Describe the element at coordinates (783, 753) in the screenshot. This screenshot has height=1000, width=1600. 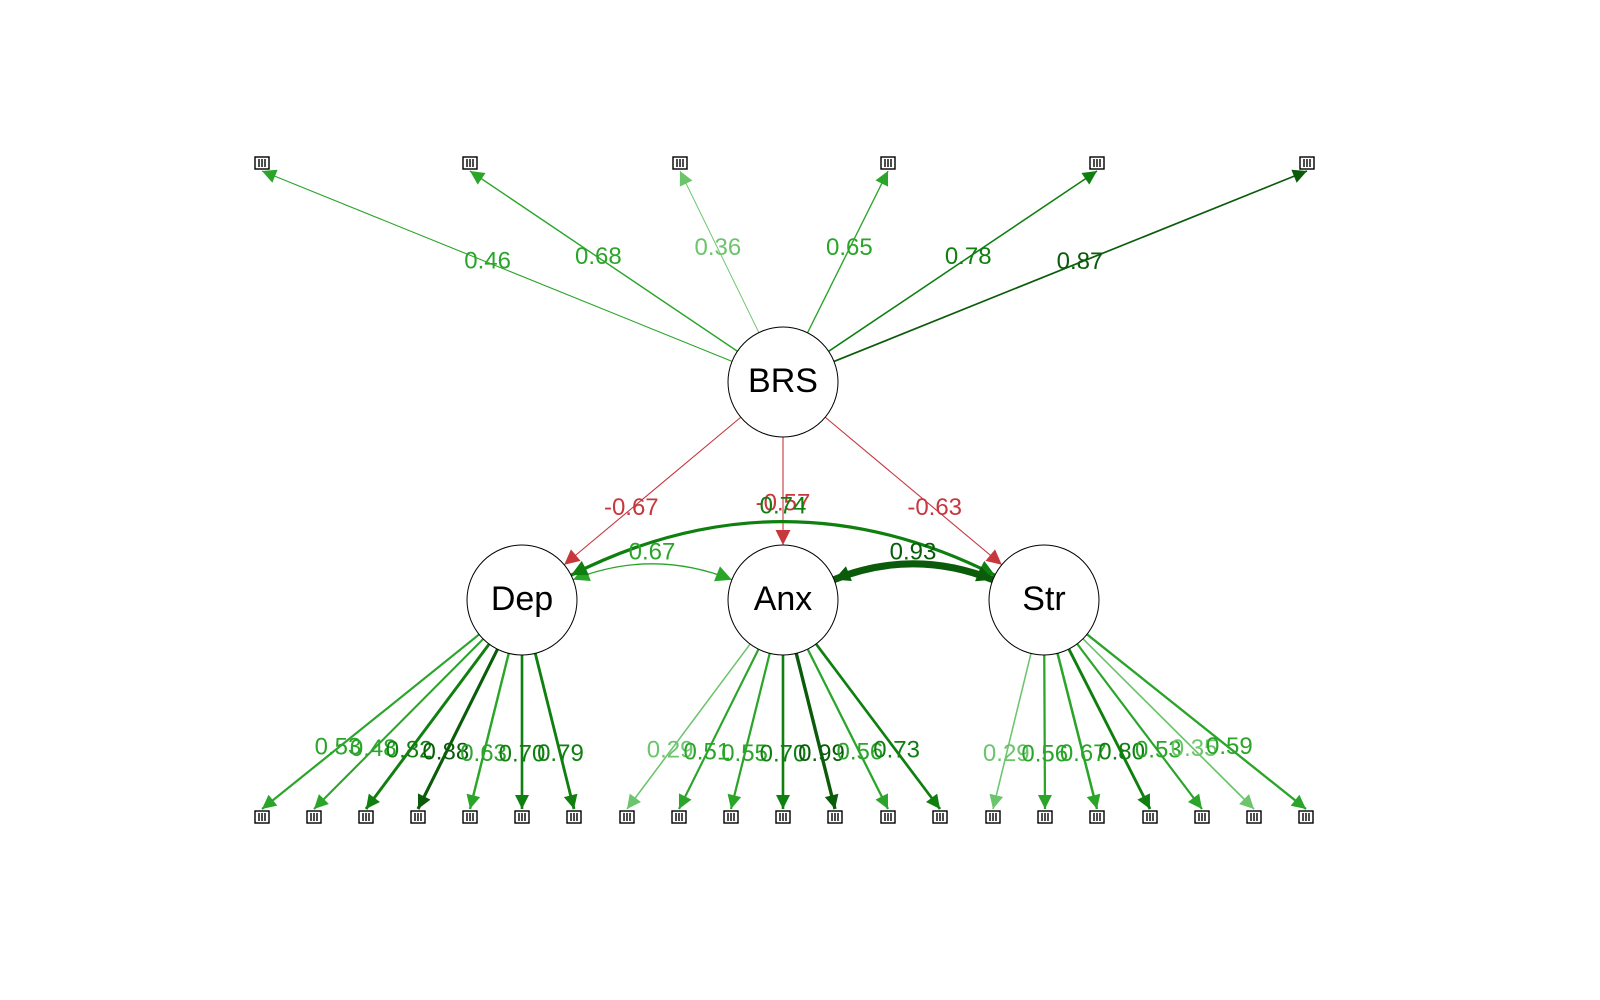
I see `loading-label-anx-4: 0.70` at that location.